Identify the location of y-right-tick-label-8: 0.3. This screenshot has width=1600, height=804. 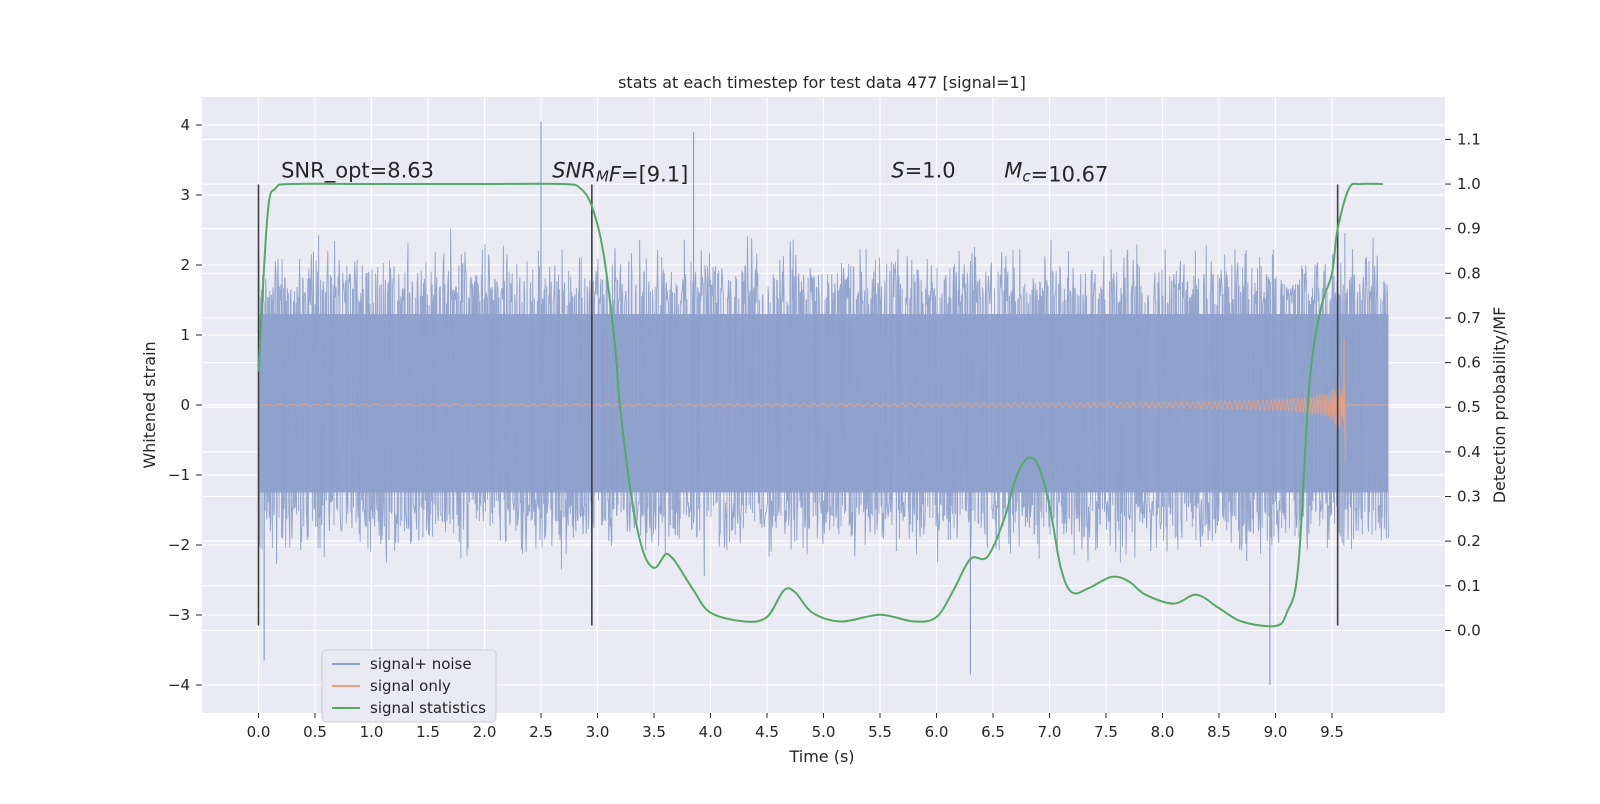
(1469, 497).